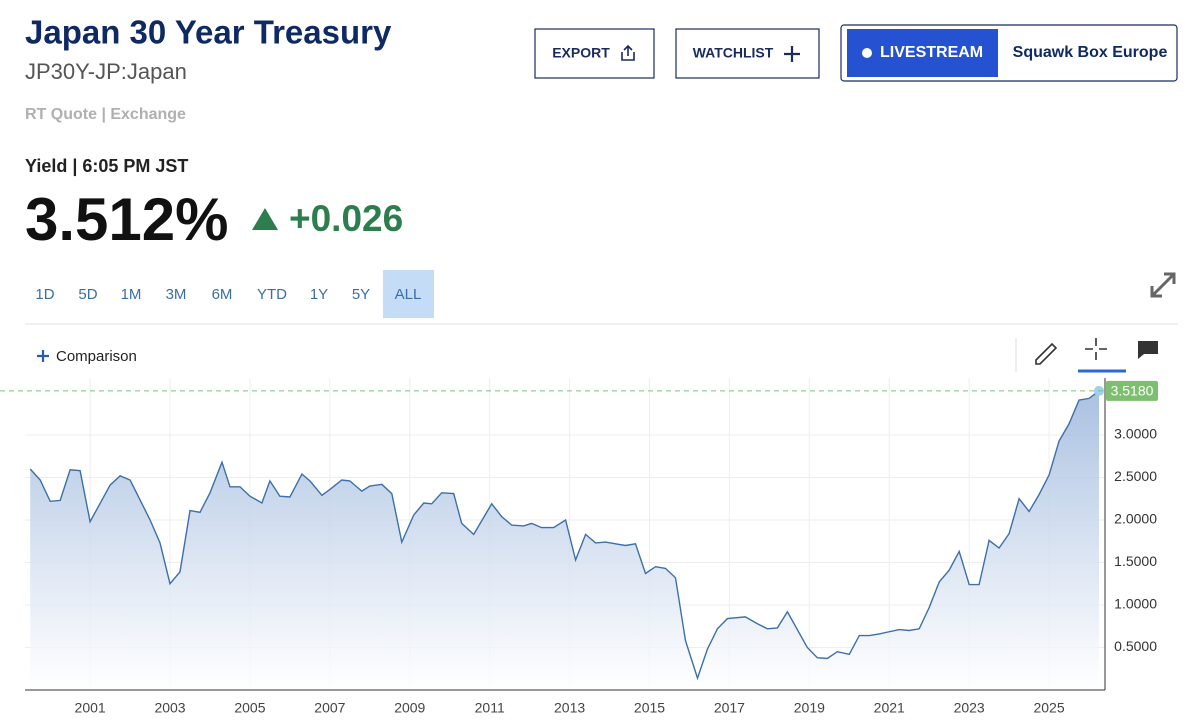 Image resolution: width=1200 pixels, height=721 pixels. What do you see at coordinates (43, 356) in the screenshot?
I see `plus-icon` at bounding box center [43, 356].